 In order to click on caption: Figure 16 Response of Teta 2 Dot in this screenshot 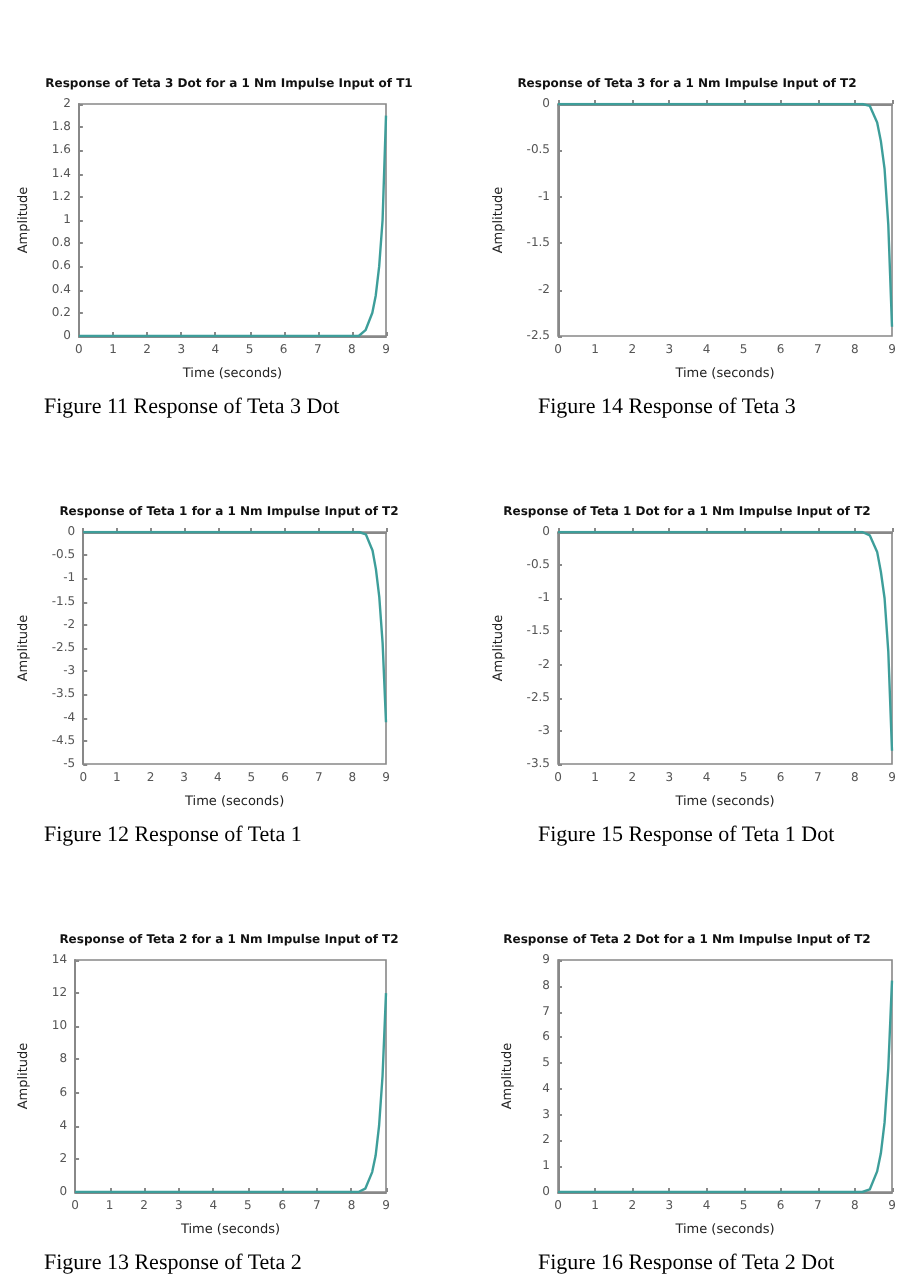, I will do `click(686, 1263)`.